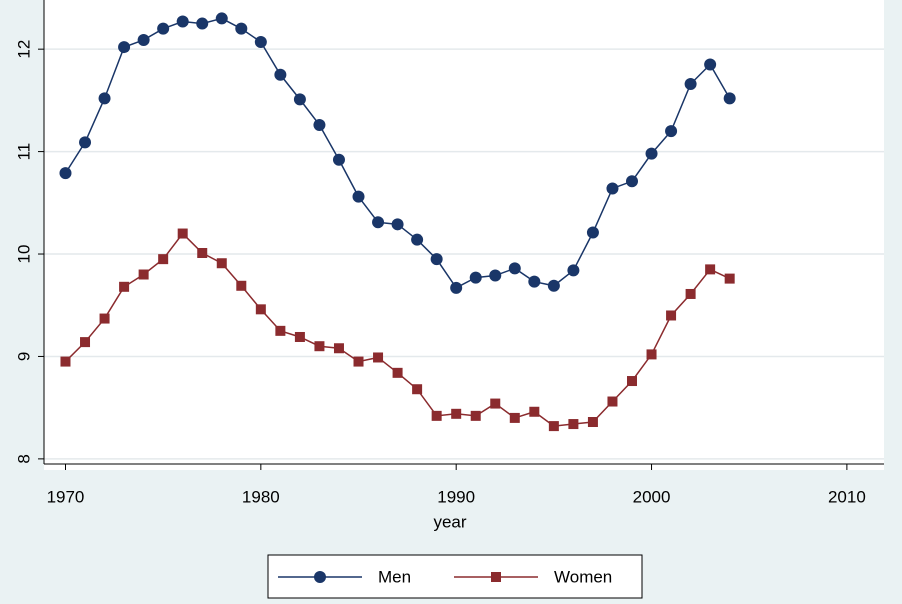 Image resolution: width=902 pixels, height=604 pixels. I want to click on x-tick-label: 1990, so click(456, 496).